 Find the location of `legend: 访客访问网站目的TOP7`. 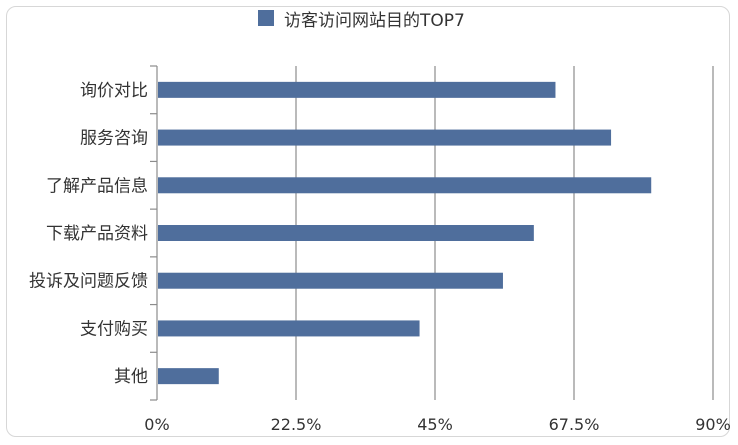

legend: 访客访问网站目的TOP7 is located at coordinates (361, 18).